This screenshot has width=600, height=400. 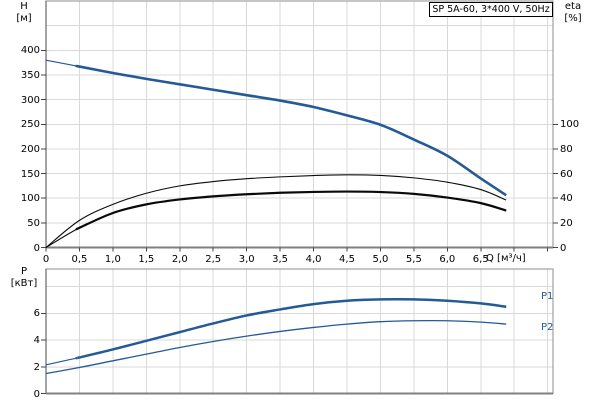 I want to click on eta-total-curve, so click(x=291, y=210).